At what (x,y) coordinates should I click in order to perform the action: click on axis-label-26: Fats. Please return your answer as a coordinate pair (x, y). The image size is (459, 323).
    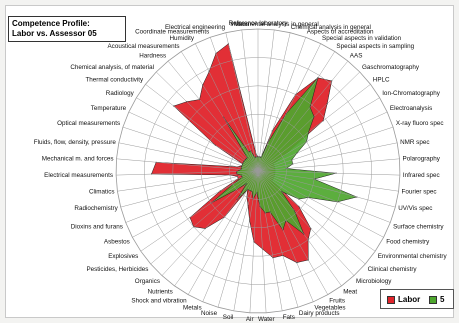
    Looking at the image, I should click on (289, 317).